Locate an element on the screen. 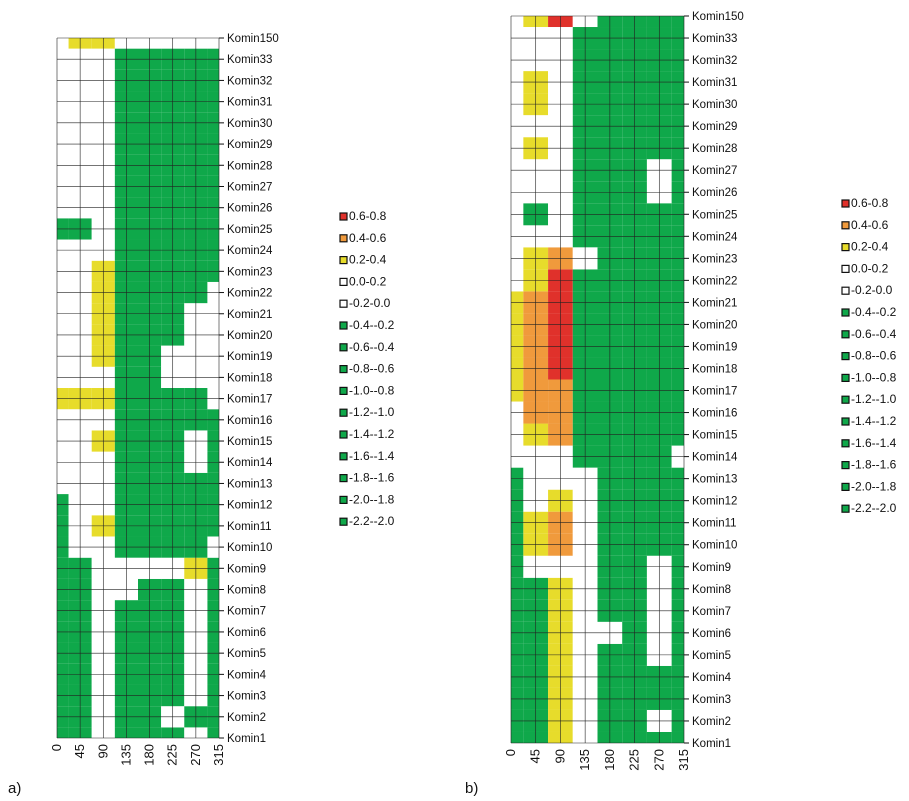 The height and width of the screenshot is (801, 909). x-tick-label: 90 is located at coordinates (102, 751).